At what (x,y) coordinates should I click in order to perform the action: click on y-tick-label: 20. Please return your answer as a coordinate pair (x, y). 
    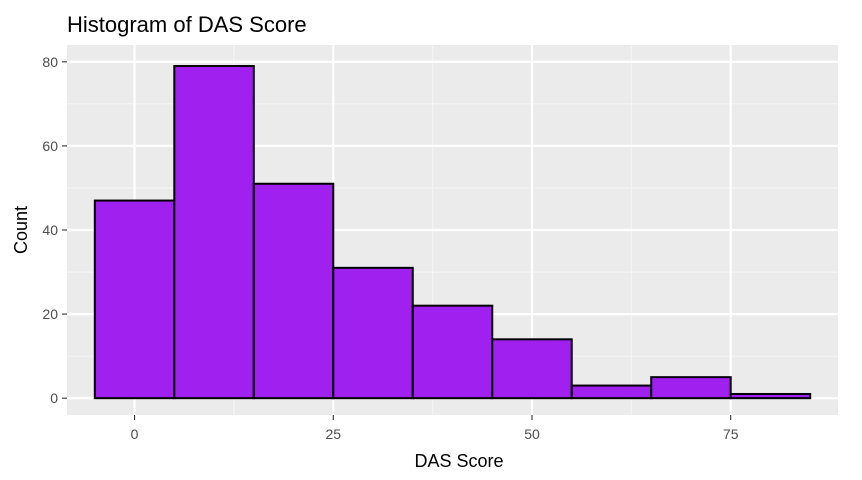
    Looking at the image, I should click on (50, 314).